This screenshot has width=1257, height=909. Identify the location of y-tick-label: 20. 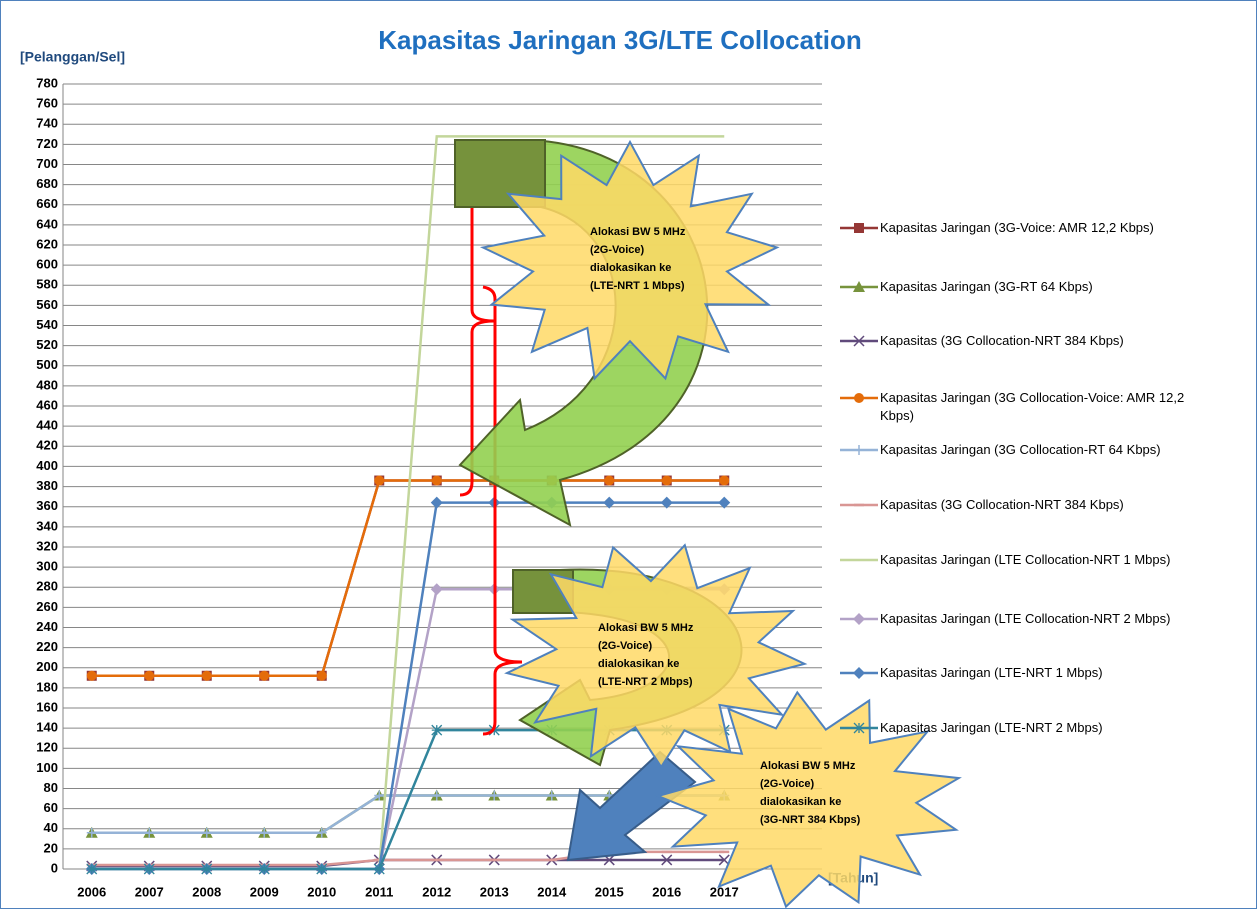
(51, 847).